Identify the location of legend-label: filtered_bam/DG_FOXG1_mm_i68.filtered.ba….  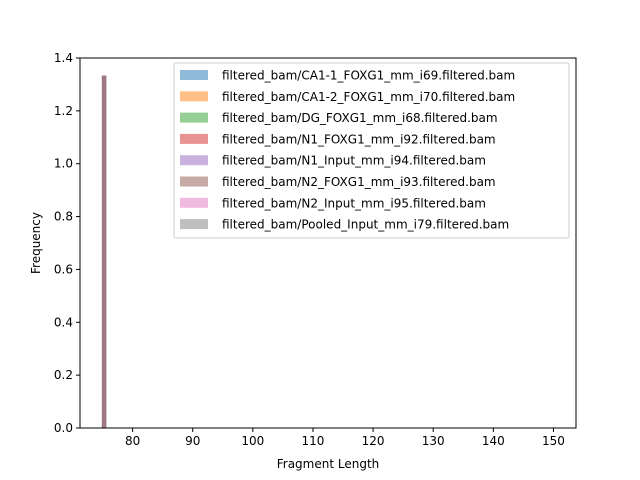
(360, 118).